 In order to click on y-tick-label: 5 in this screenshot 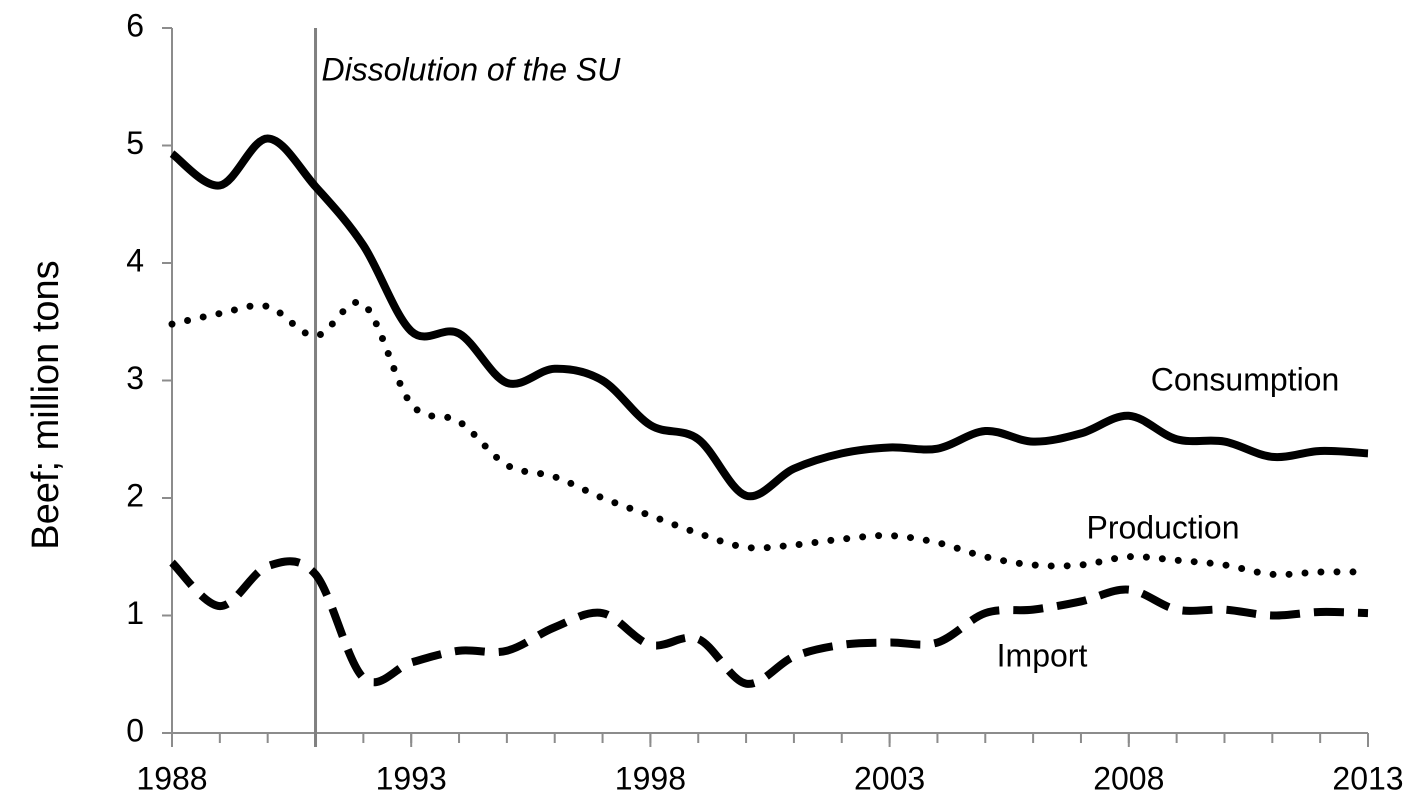, I will do `click(135, 143)`.